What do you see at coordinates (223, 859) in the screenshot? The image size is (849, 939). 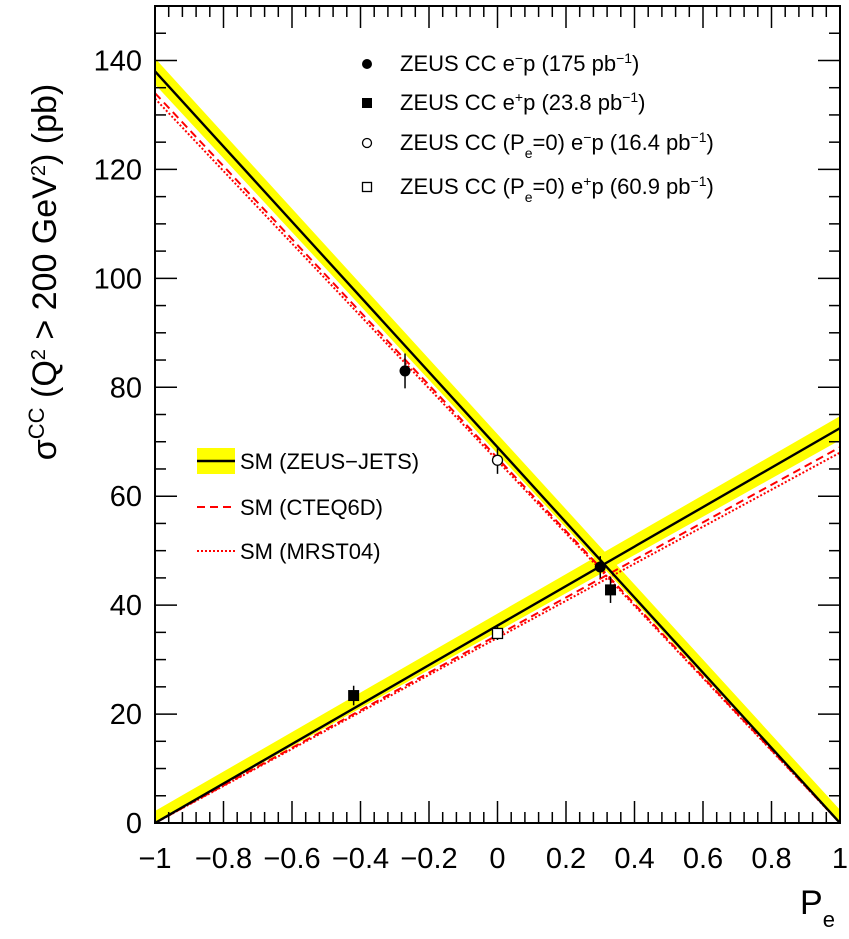 I see `x-tick-label: −0.8` at bounding box center [223, 859].